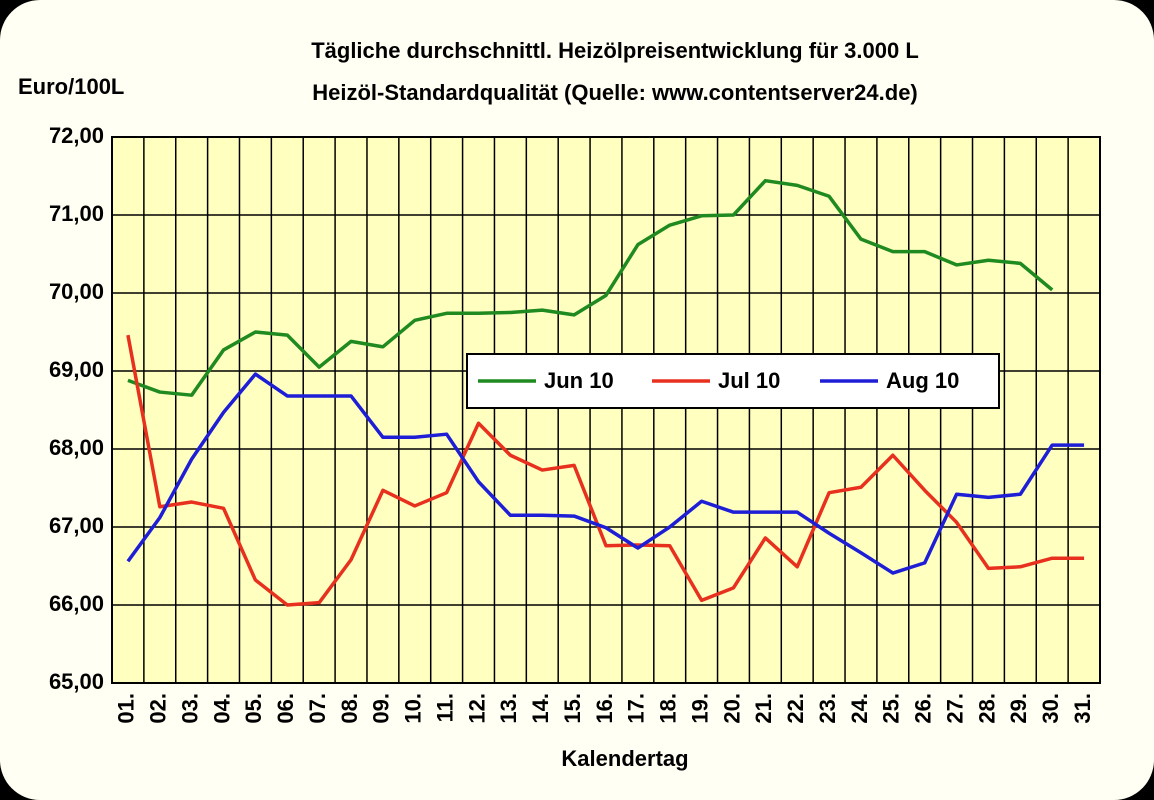 The height and width of the screenshot is (800, 1154). Describe the element at coordinates (76, 369) in the screenshot. I see `y-tick-label: 69,00` at that location.